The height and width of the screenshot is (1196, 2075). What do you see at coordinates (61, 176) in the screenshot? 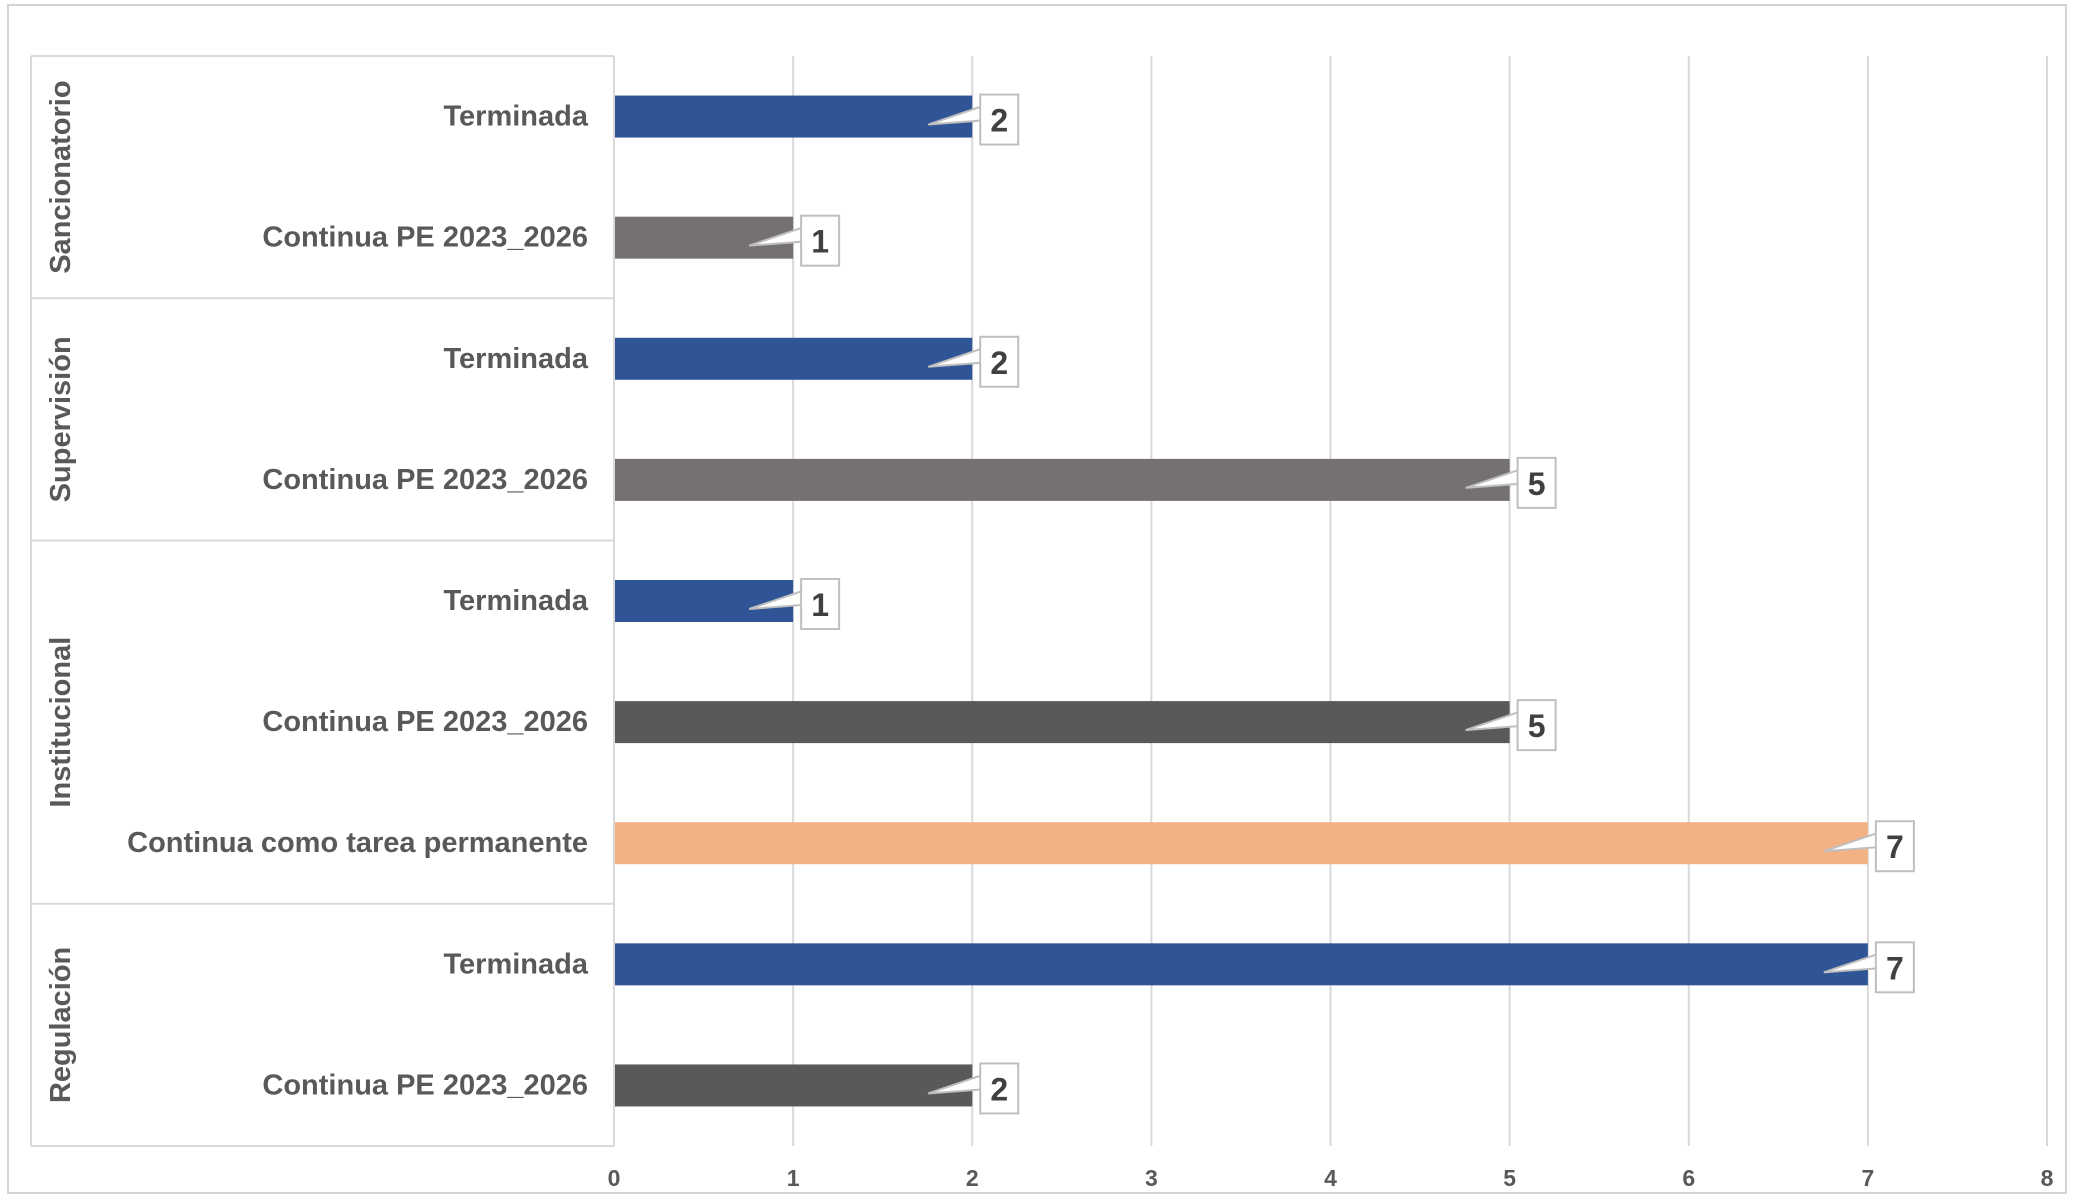
I see `group-label-sancionatorio: Sancionatorio` at bounding box center [61, 176].